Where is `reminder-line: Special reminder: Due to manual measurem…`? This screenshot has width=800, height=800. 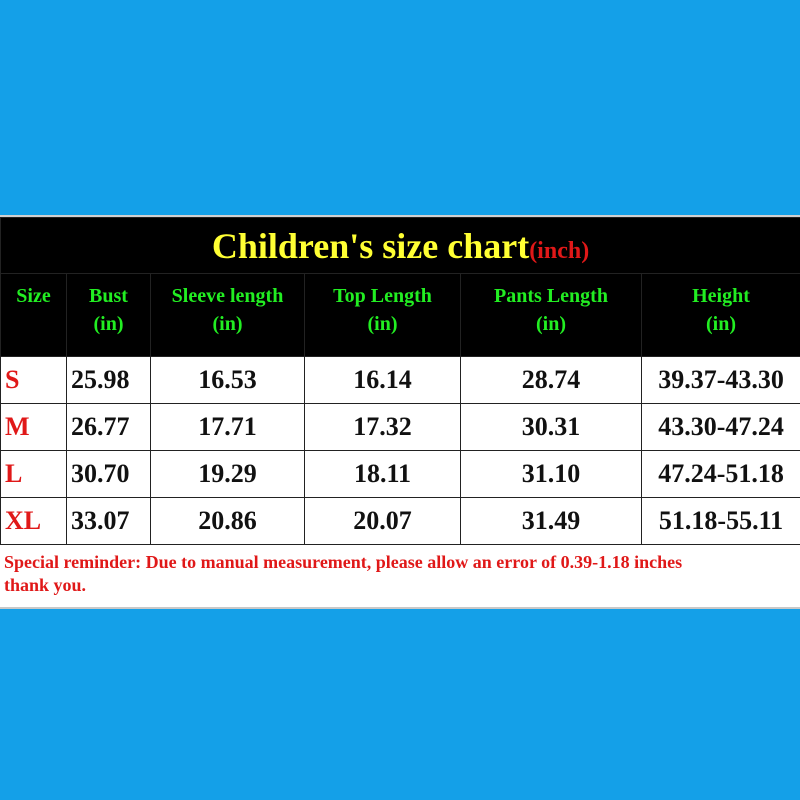 reminder-line: Special reminder: Due to manual measurem… is located at coordinates (343, 562).